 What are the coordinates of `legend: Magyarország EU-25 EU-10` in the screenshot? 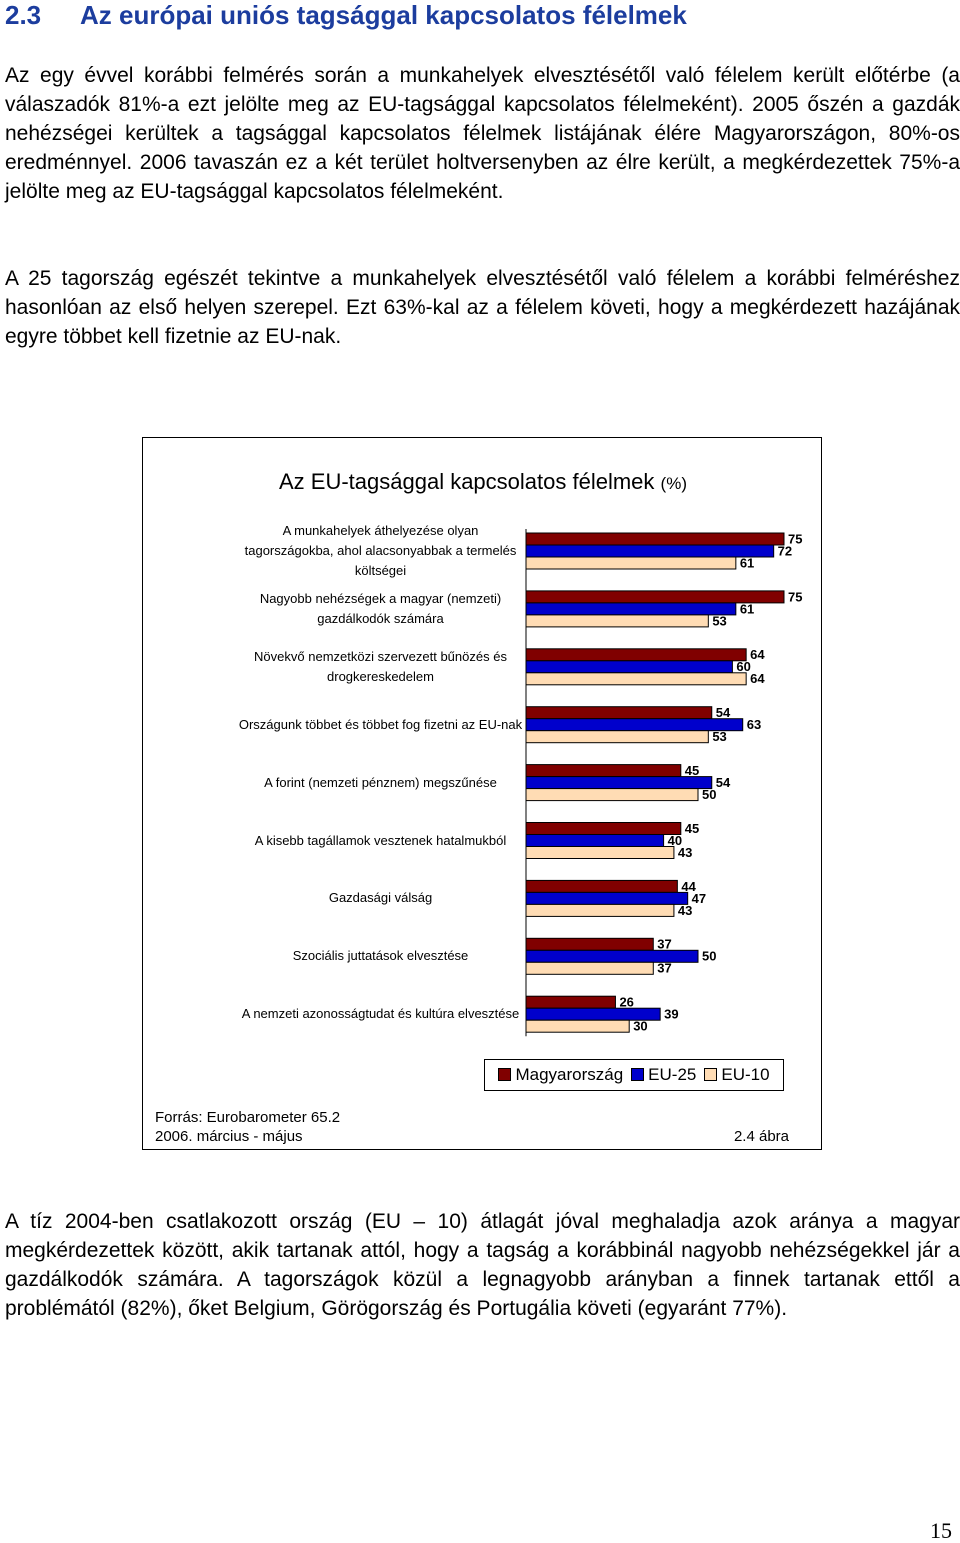 It's located at (634, 1075).